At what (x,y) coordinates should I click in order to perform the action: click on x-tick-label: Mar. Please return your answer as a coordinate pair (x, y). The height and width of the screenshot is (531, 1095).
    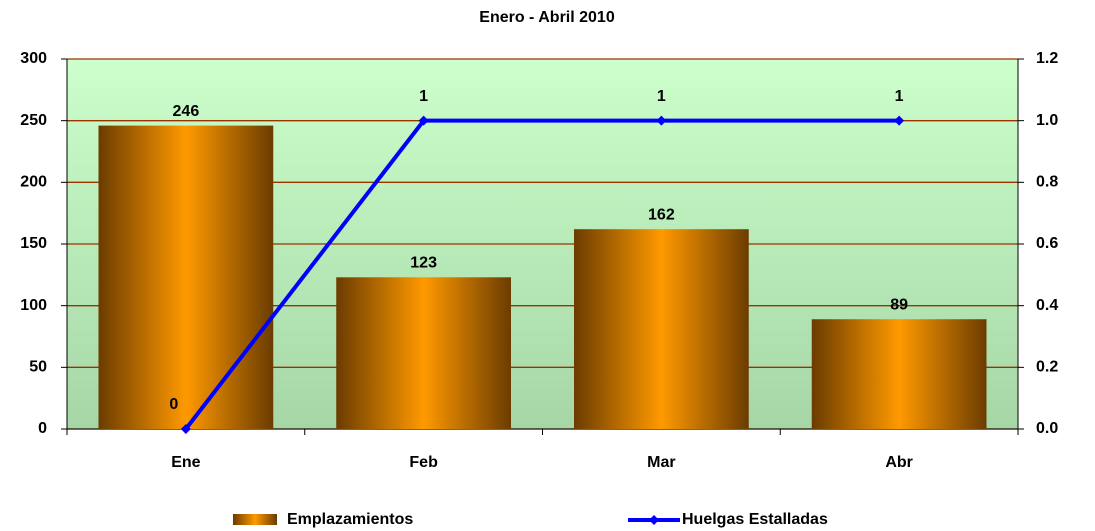
    Looking at the image, I should click on (661, 462).